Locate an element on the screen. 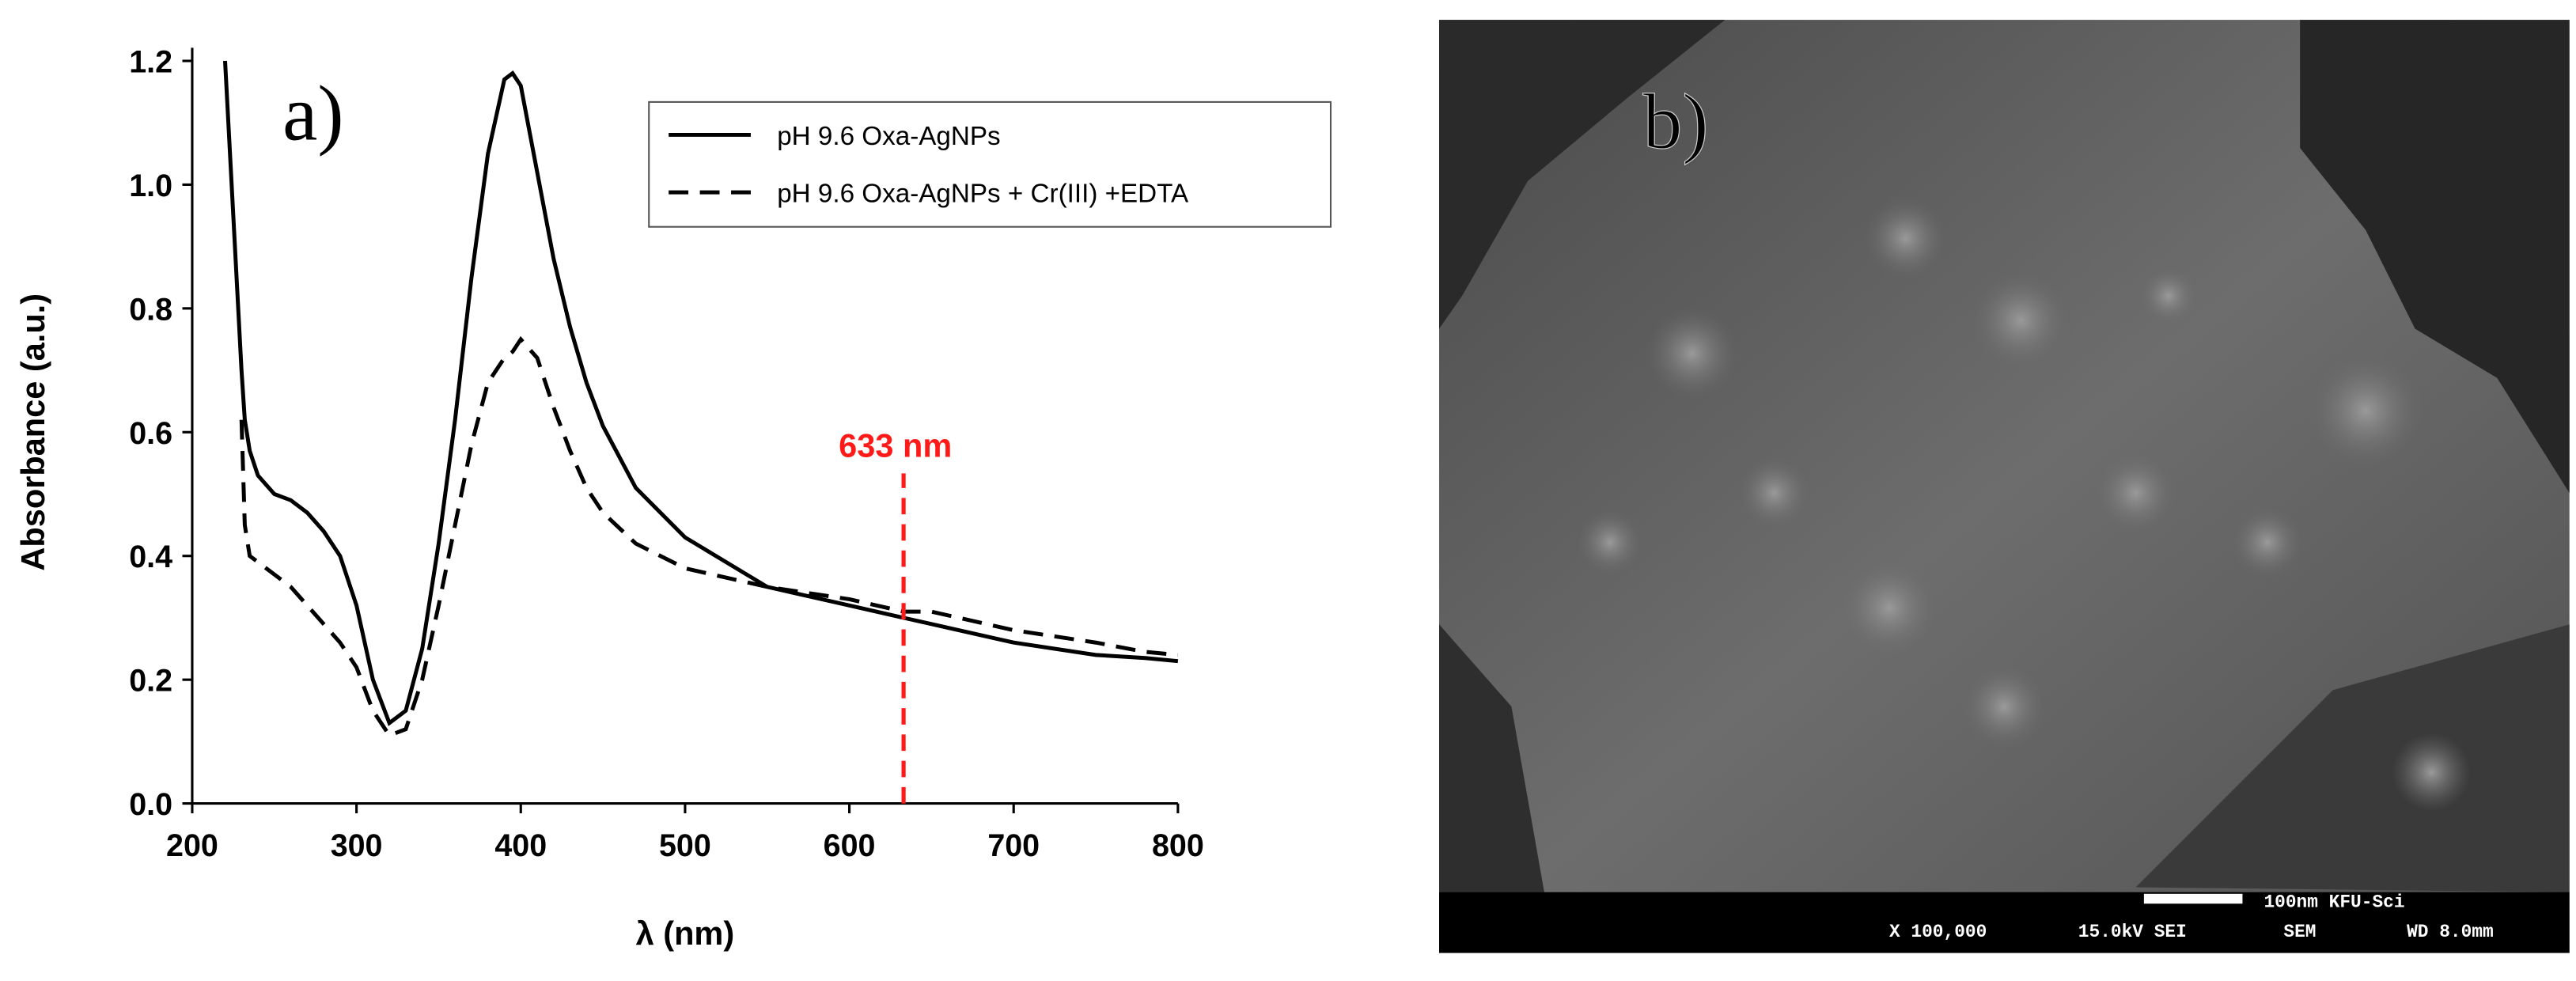 The image size is (2576, 981). magnification: X 100,000 is located at coordinates (1938, 932).